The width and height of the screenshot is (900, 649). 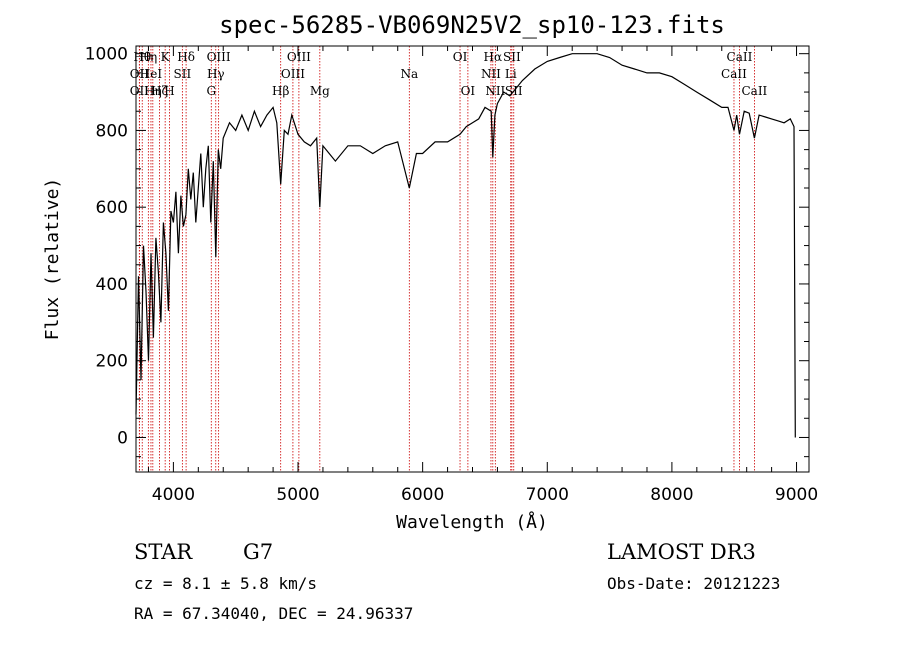 I want to click on x-tick-label-3: 7000, so click(x=547, y=495).